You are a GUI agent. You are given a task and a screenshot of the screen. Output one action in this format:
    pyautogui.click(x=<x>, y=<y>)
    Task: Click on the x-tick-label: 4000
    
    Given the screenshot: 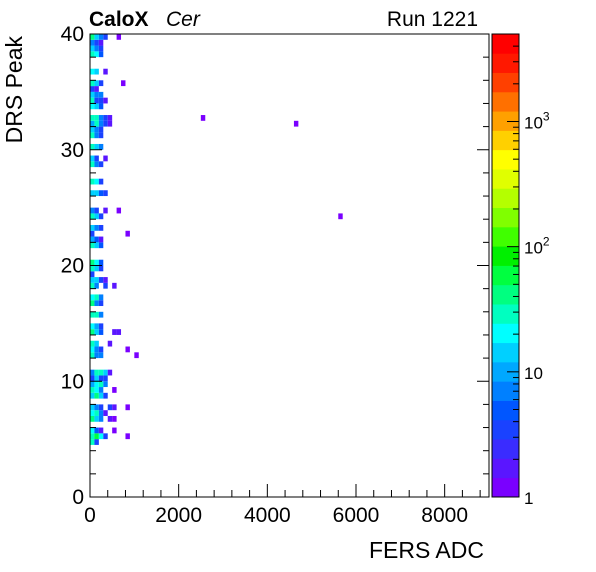 What is the action you would take?
    pyautogui.click(x=267, y=515)
    